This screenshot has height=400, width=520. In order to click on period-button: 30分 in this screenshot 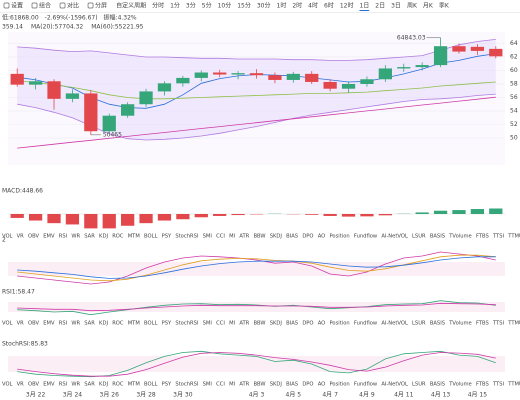, I will do `click(264, 6)`.